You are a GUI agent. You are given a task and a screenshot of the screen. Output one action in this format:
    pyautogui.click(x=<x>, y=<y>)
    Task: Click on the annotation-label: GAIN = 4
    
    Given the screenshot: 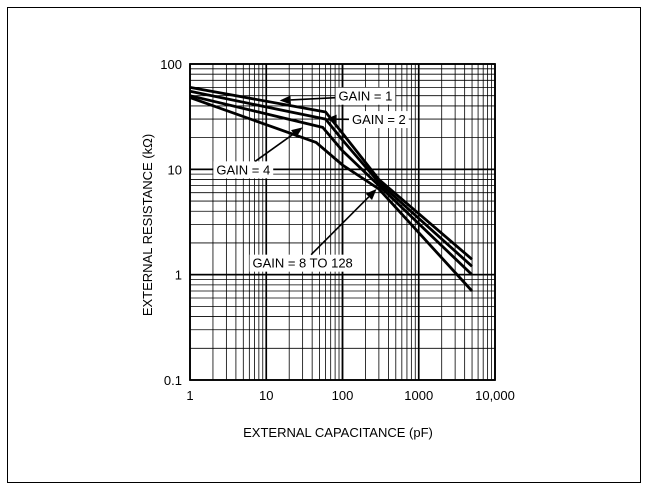 What is the action you would take?
    pyautogui.click(x=243, y=169)
    